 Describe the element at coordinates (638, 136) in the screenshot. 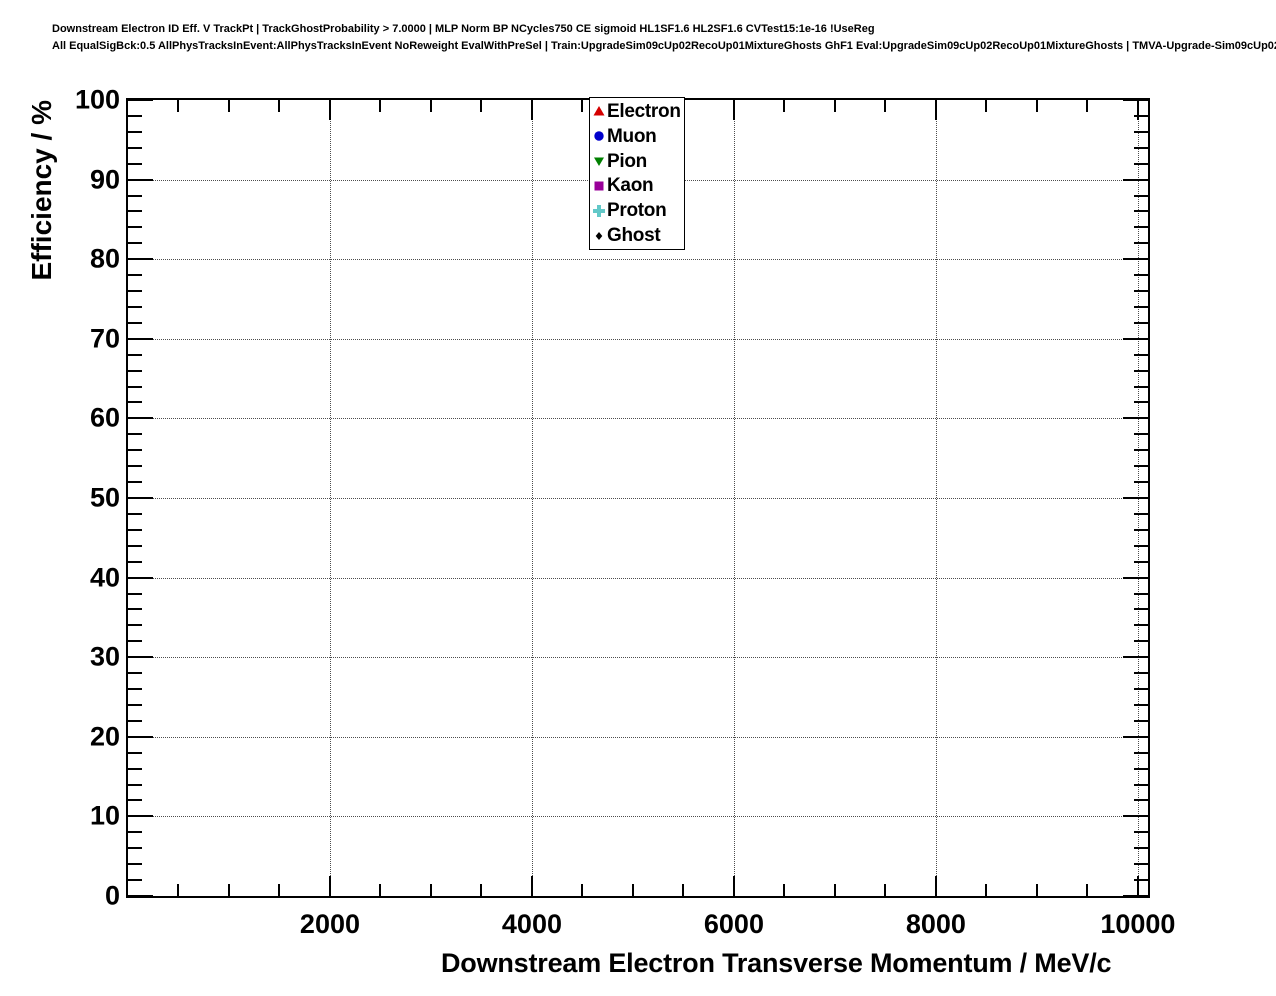

I see `legend-item-muon: Muon` at that location.